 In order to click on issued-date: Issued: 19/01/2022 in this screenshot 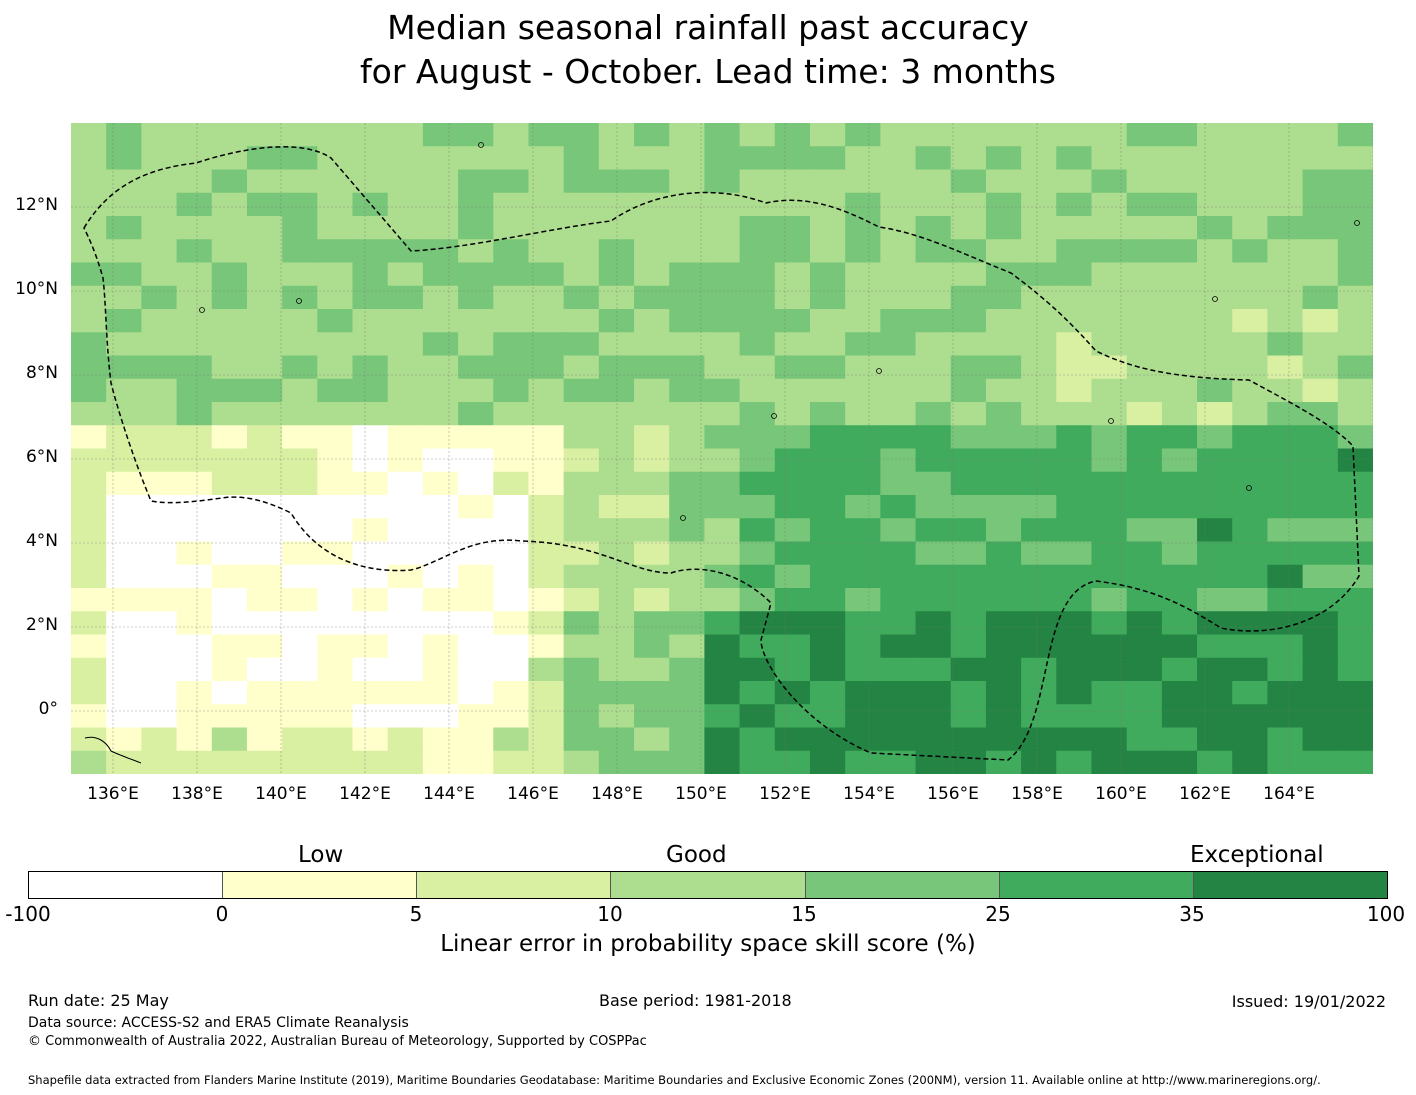, I will do `click(1308, 1001)`.